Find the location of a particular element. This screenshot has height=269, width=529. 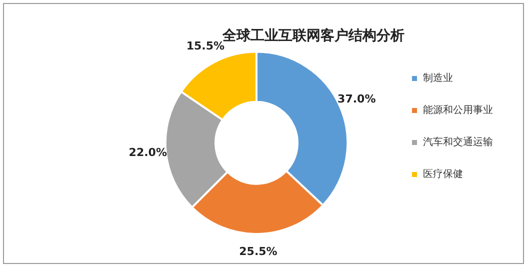

legend-label: 医疗保健 is located at coordinates (443, 174).